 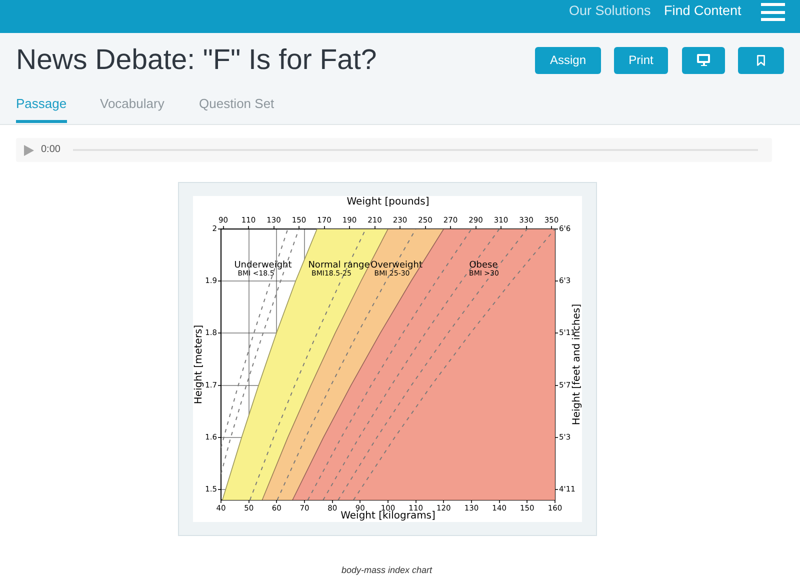 What do you see at coordinates (132, 103) in the screenshot?
I see `text: Vocabulary` at bounding box center [132, 103].